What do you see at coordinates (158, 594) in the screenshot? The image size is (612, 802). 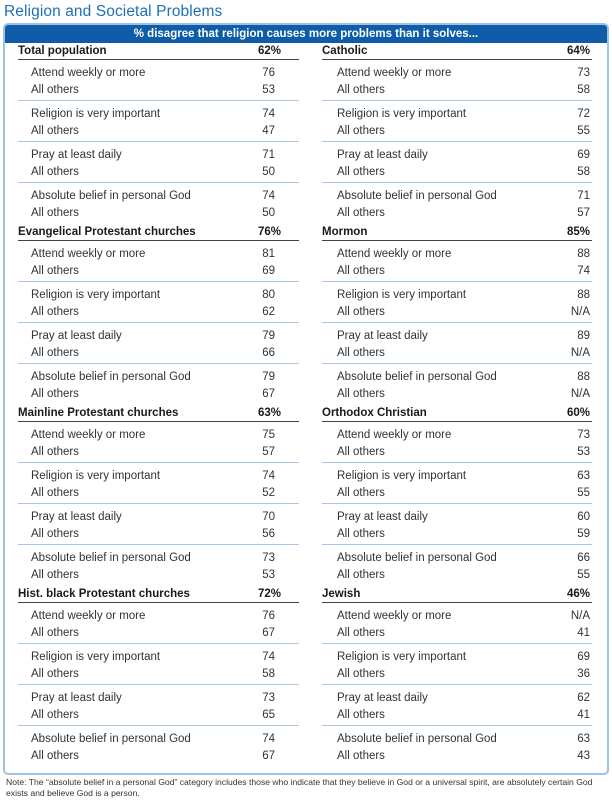 I see `section-header: Hist. black Protestant churches 72%` at bounding box center [158, 594].